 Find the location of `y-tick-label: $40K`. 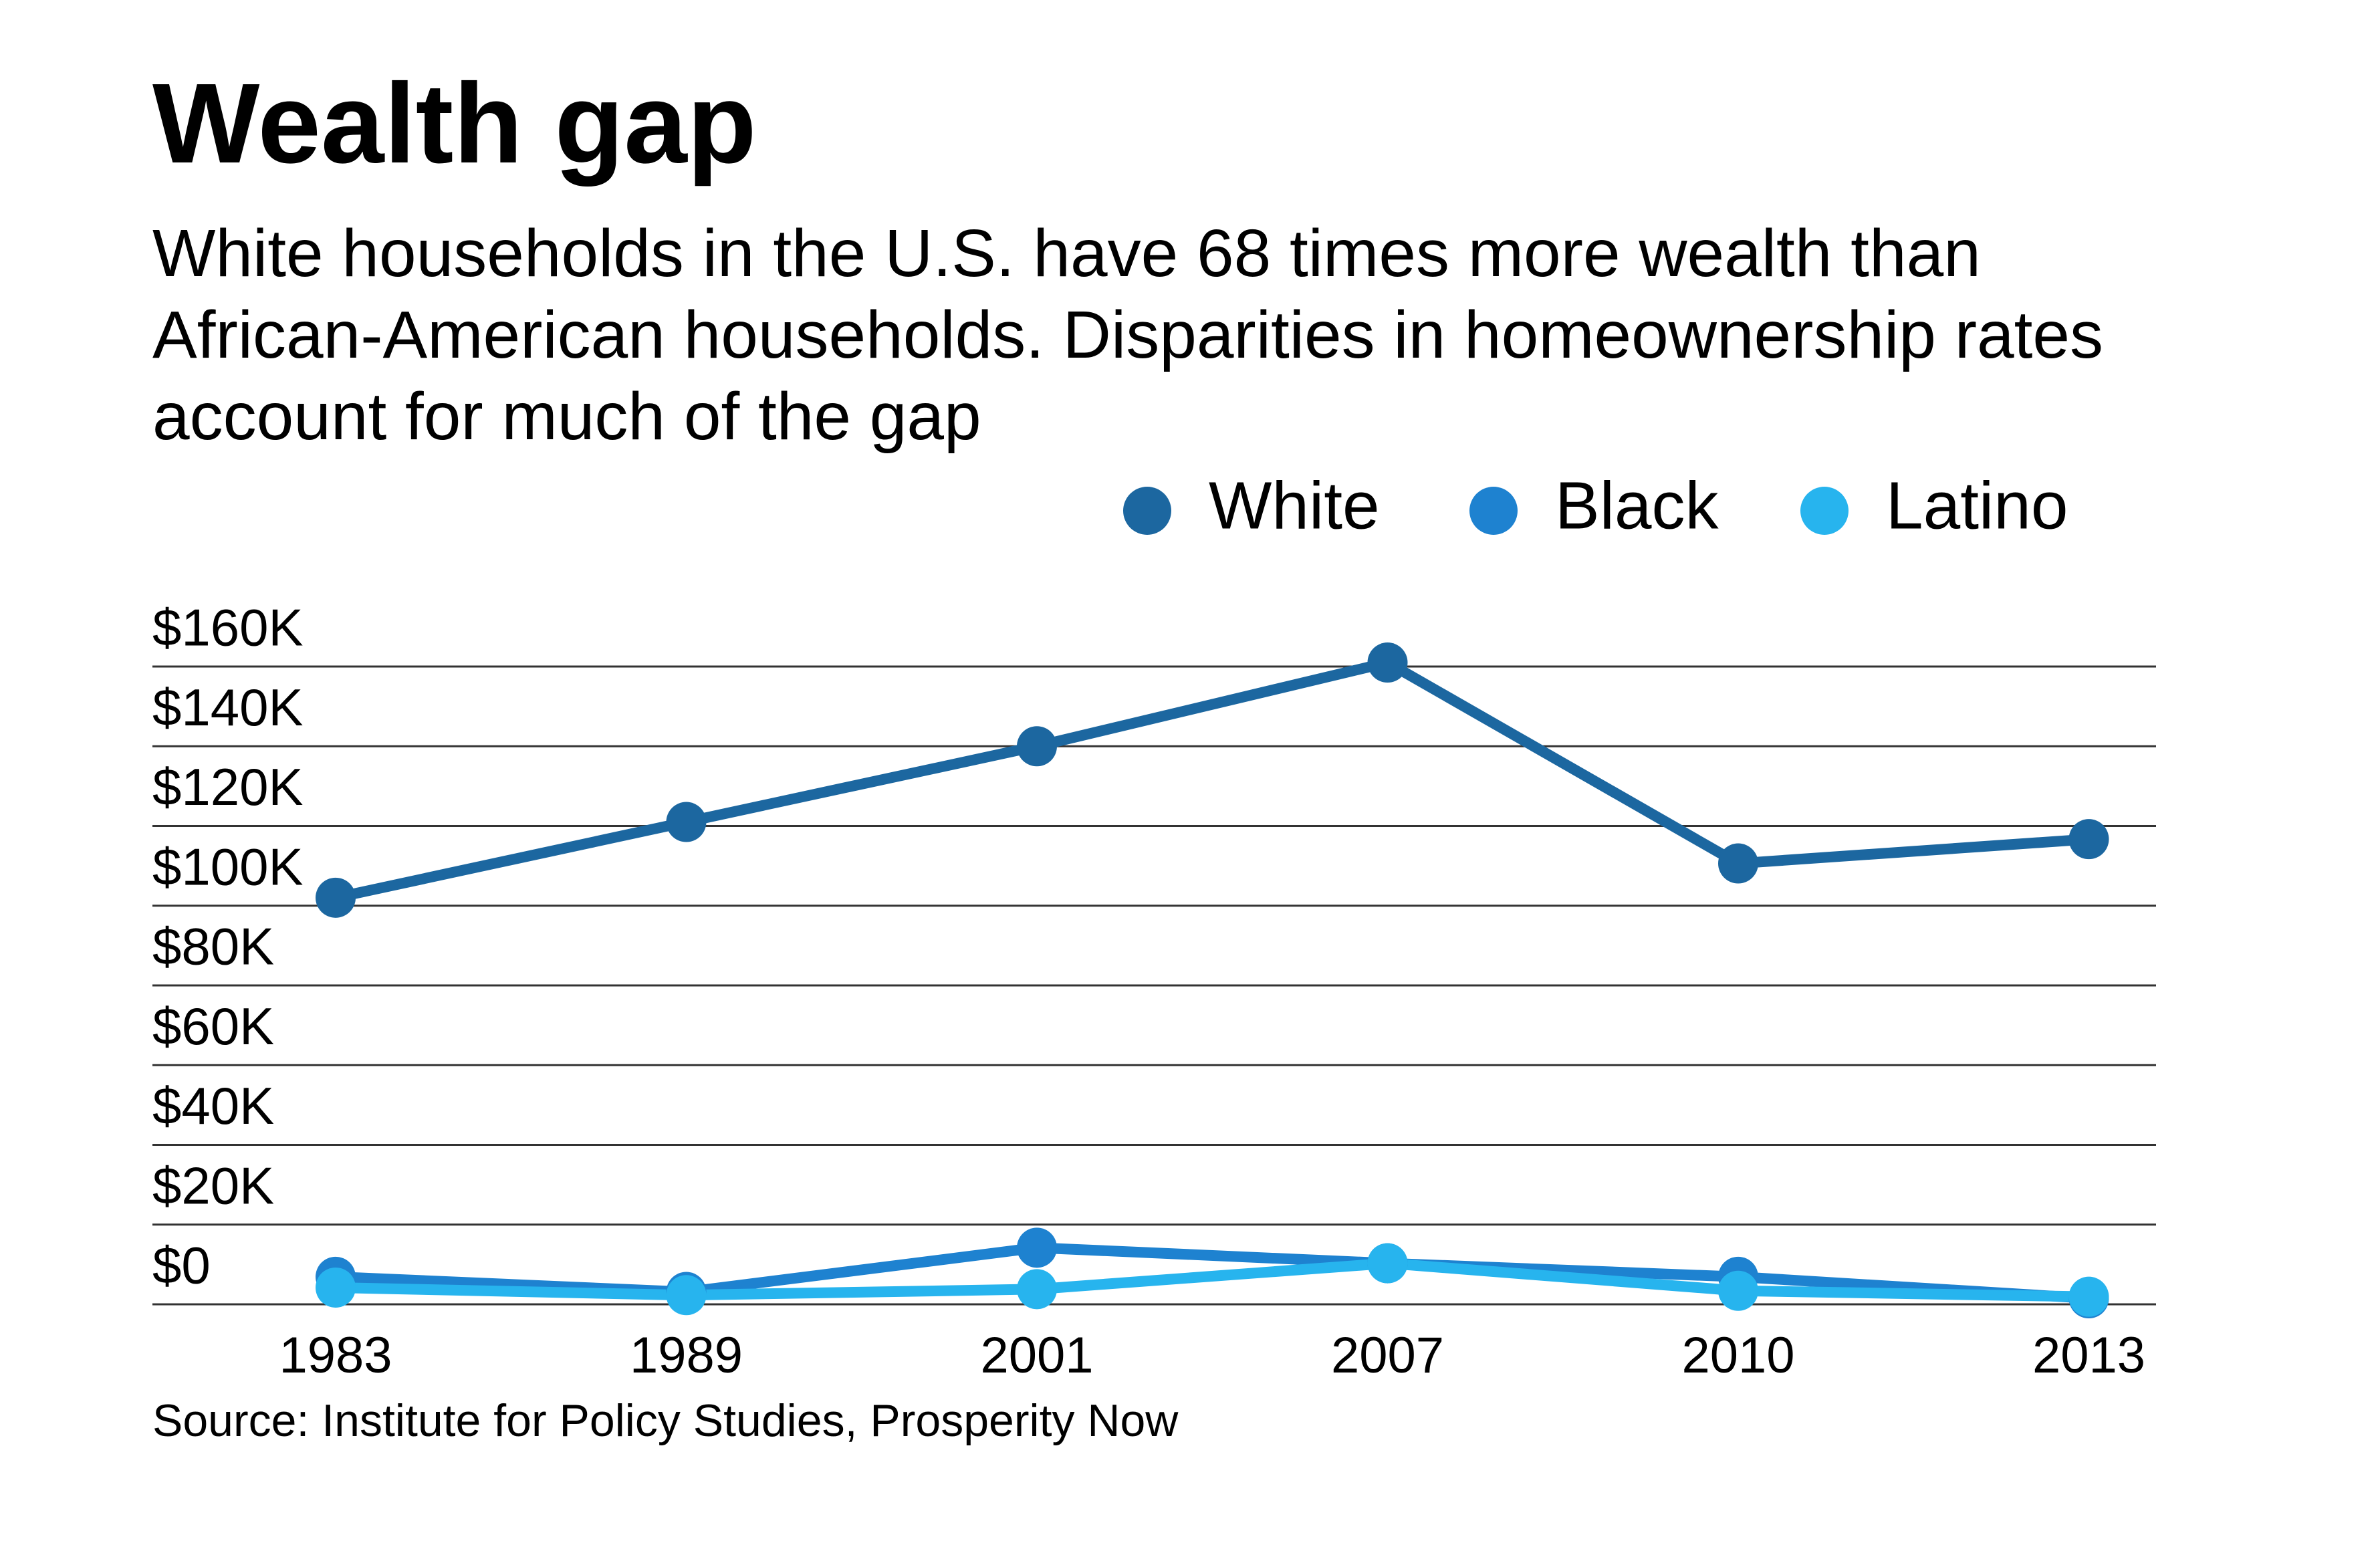

y-tick-label: $40K is located at coordinates (213, 1105).